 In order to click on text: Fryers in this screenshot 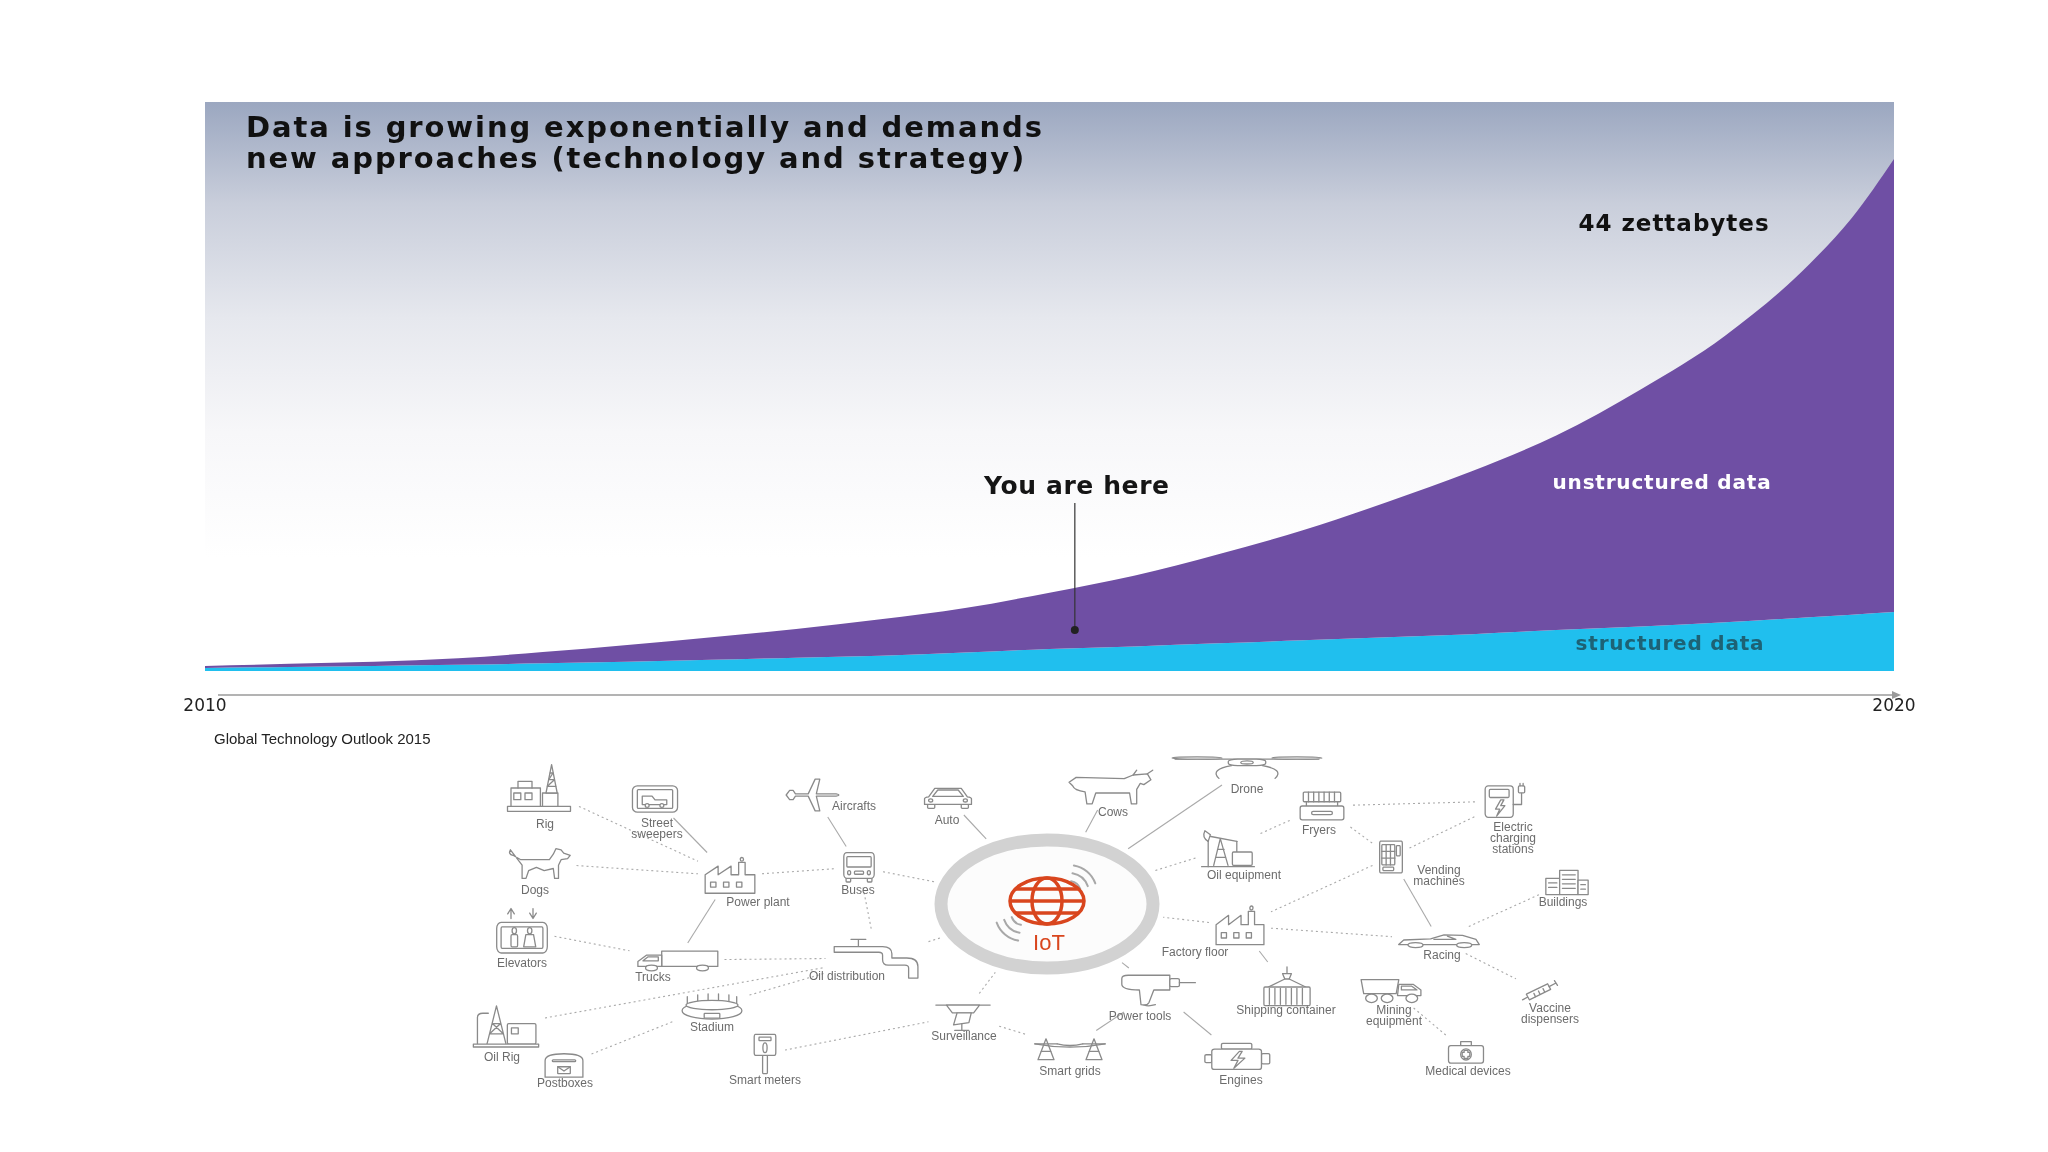, I will do `click(1319, 829)`.